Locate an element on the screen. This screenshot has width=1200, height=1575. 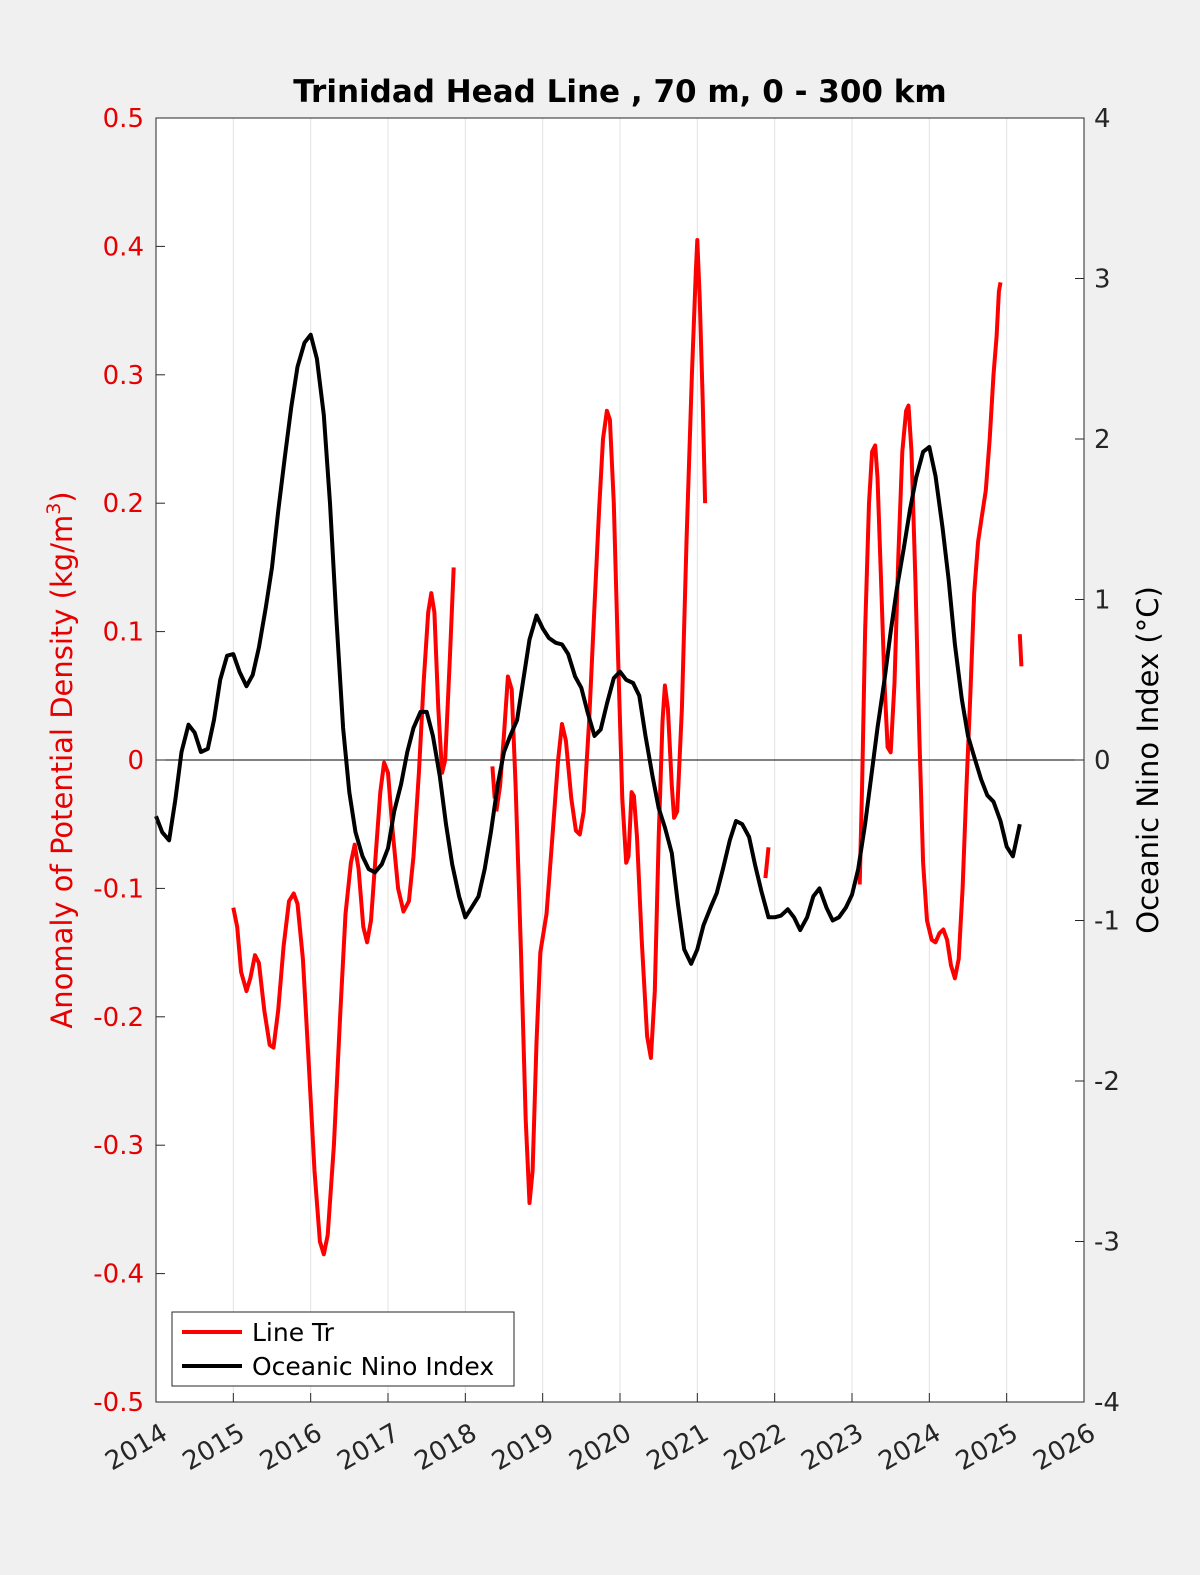
y-left-tick-label: 0.1 is located at coordinates (123, 633).